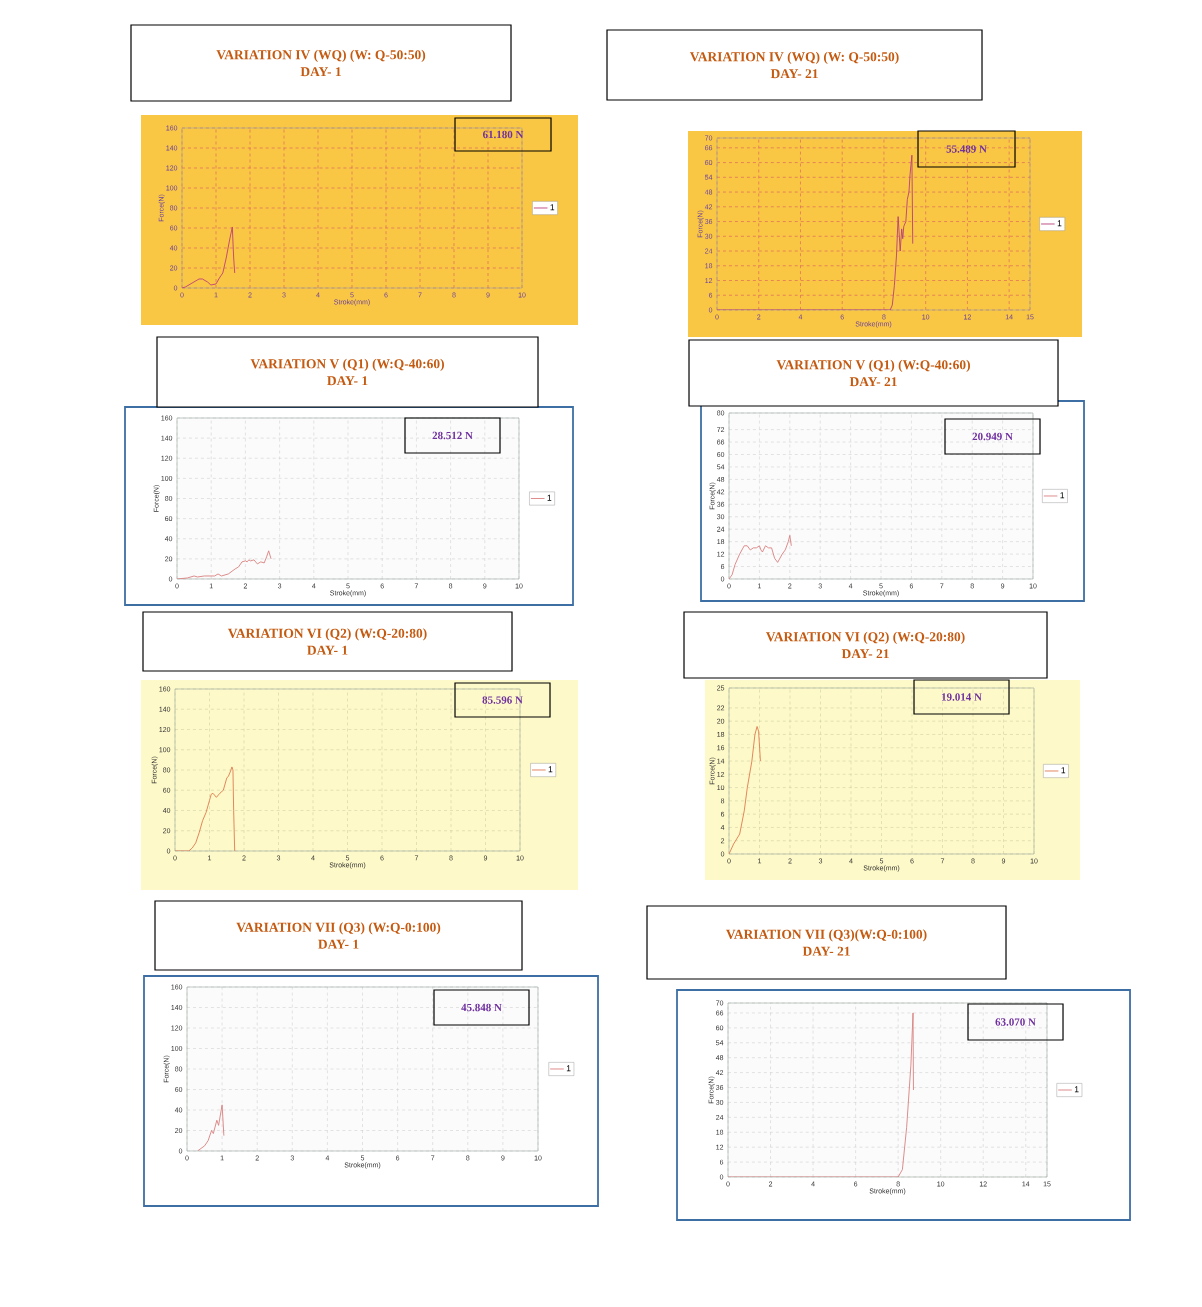 This screenshot has width=1202, height=1307. What do you see at coordinates (502, 700) in the screenshot?
I see `annotation: 85.596 N` at bounding box center [502, 700].